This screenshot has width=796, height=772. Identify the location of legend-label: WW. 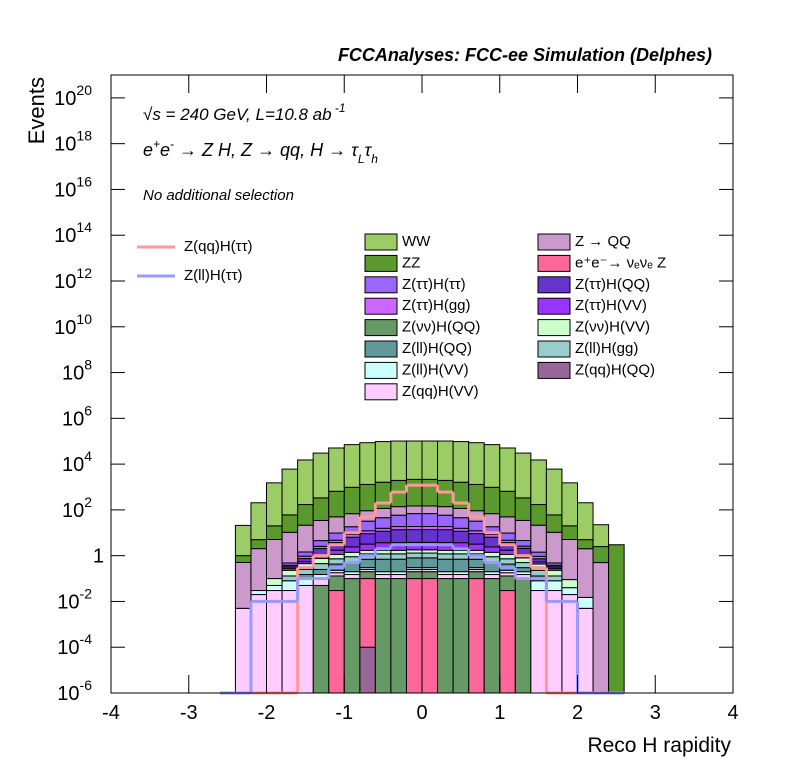
(416, 241).